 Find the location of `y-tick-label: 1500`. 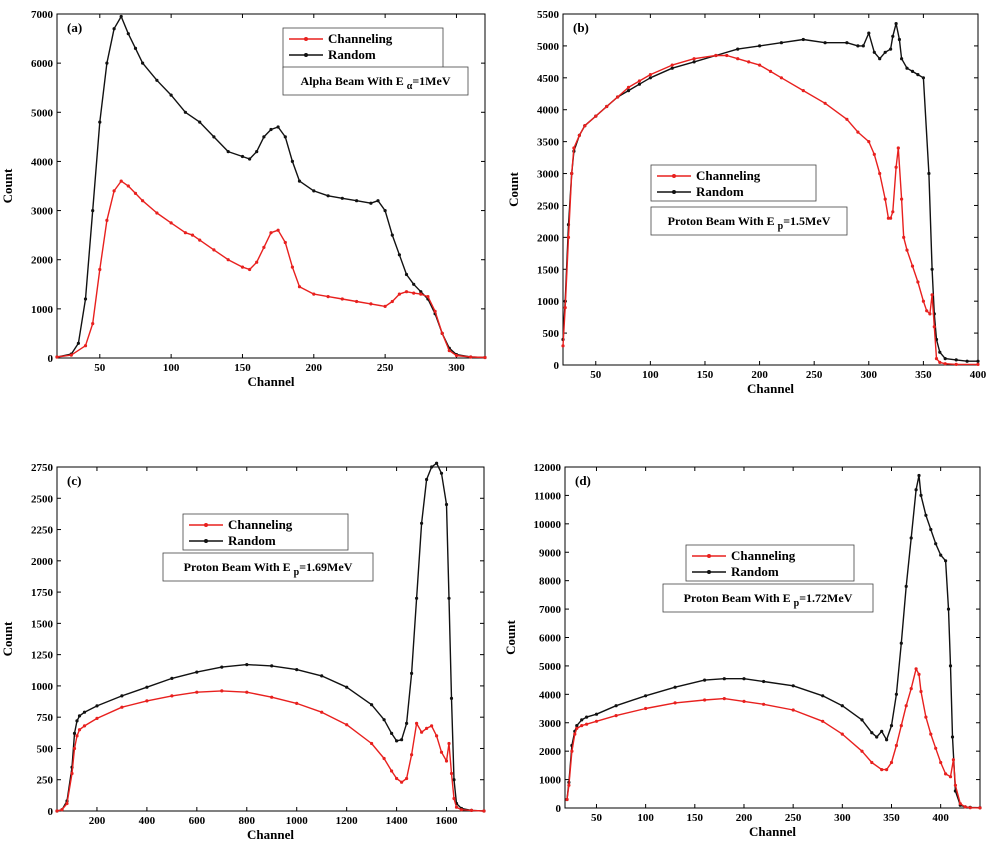

y-tick-label: 1500 is located at coordinates (42, 624).